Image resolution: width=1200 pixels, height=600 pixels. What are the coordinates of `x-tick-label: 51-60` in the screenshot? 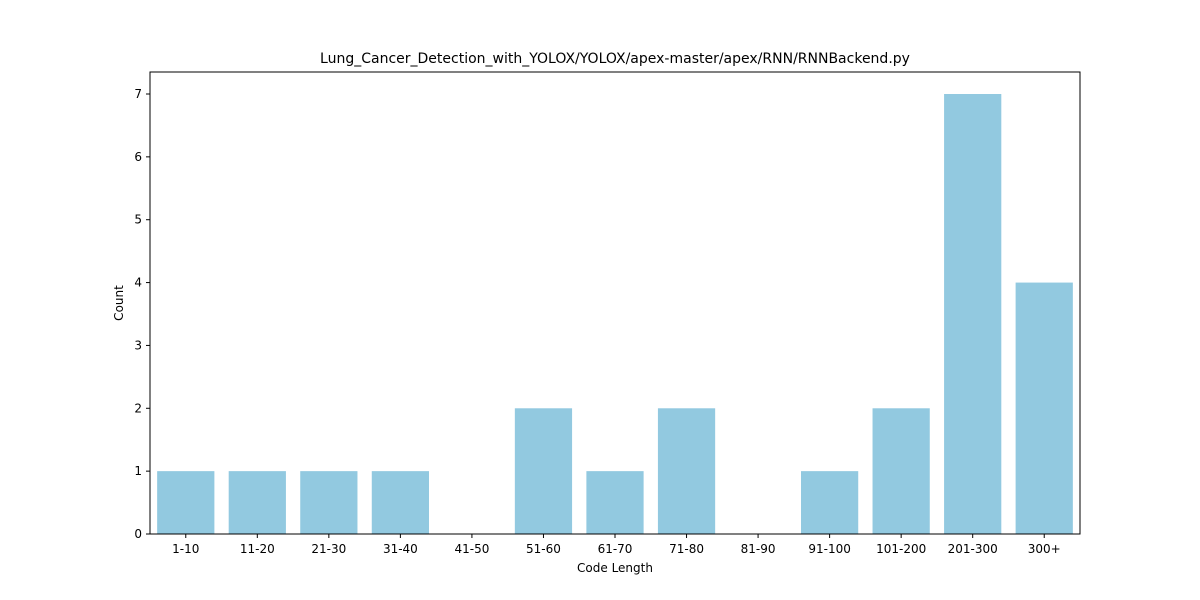 It's located at (543, 549).